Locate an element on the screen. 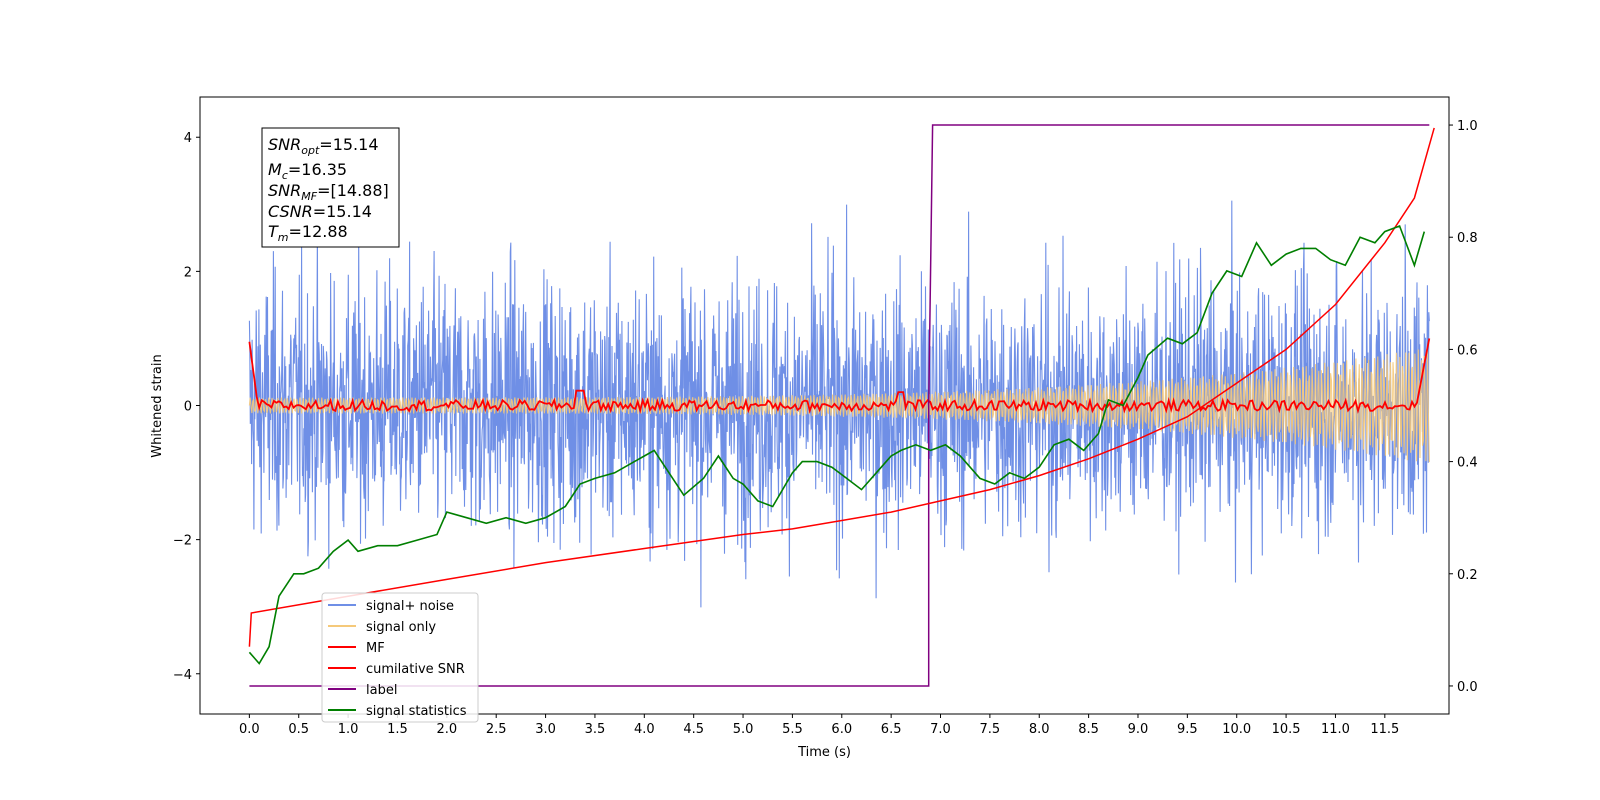 The width and height of the screenshot is (1600, 800). x-tick-label: 11.0 is located at coordinates (1335, 729).